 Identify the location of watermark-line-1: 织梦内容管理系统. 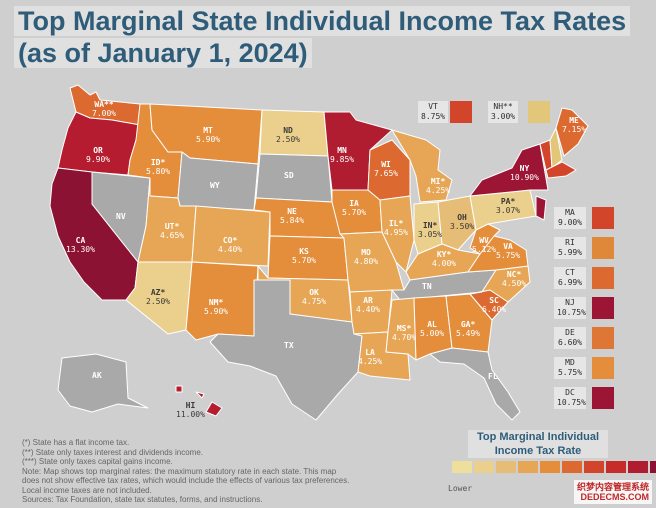
(612, 487).